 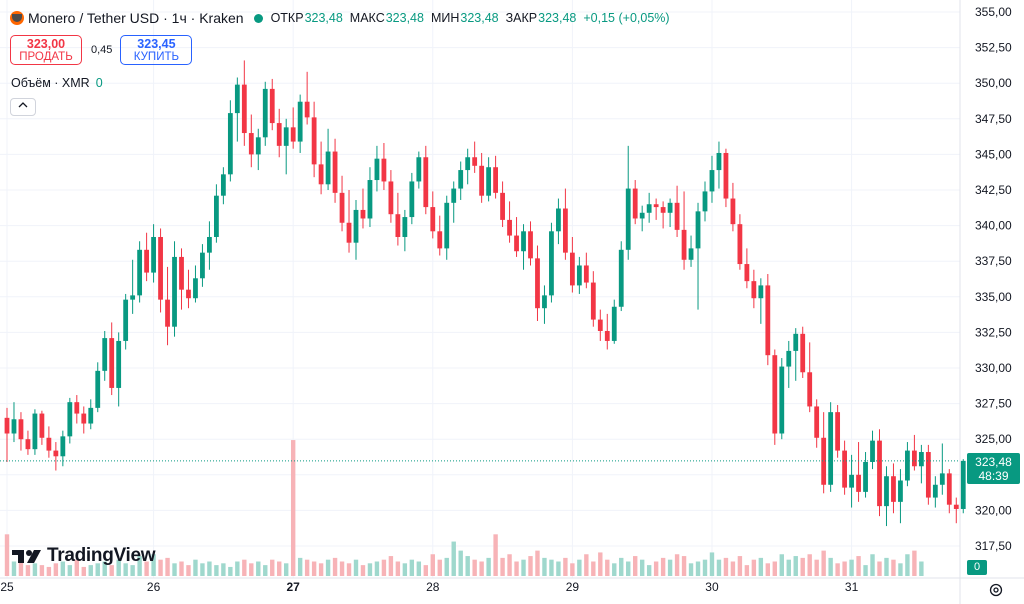 I want to click on spread-value: 0,45, so click(x=102, y=50).